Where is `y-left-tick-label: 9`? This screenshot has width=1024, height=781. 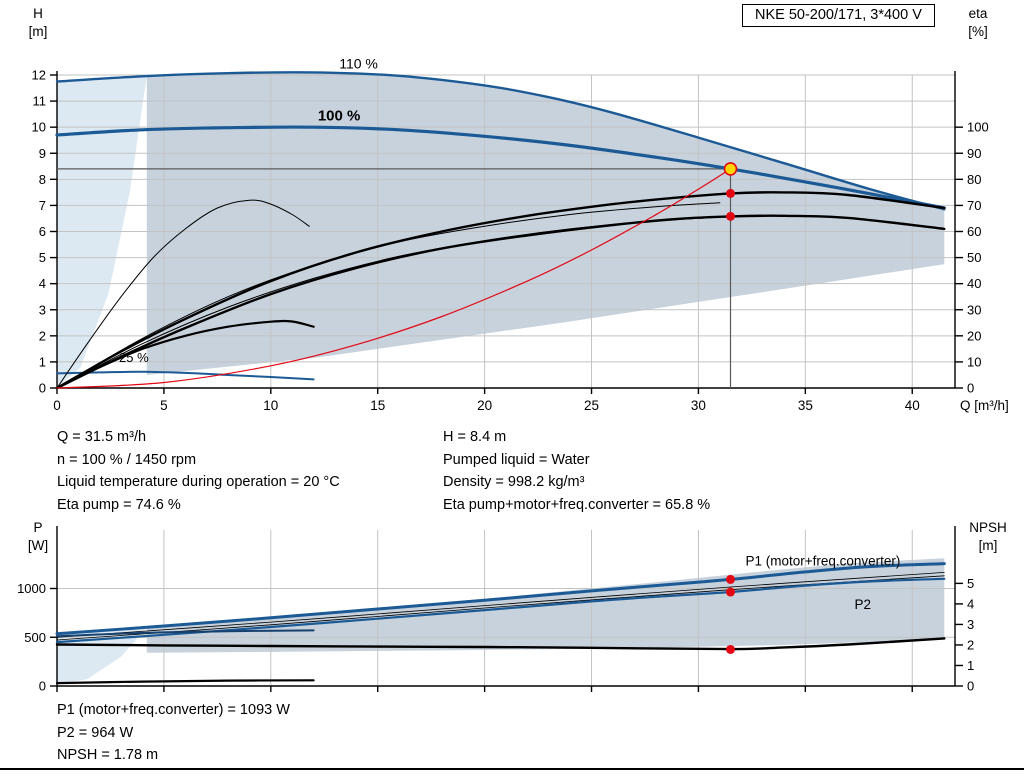 y-left-tick-label: 9 is located at coordinates (42, 153).